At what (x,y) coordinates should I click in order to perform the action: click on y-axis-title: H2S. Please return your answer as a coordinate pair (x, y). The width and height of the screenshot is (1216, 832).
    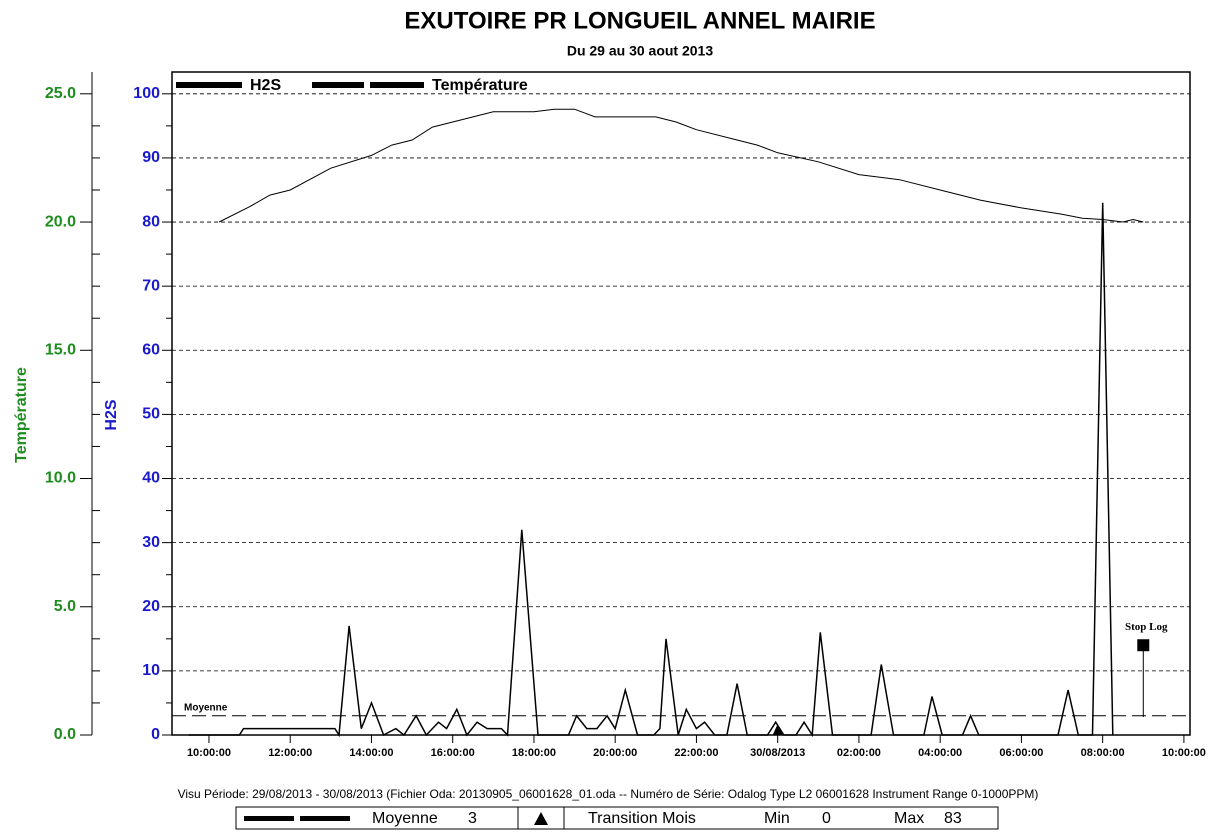
    Looking at the image, I should click on (111, 414).